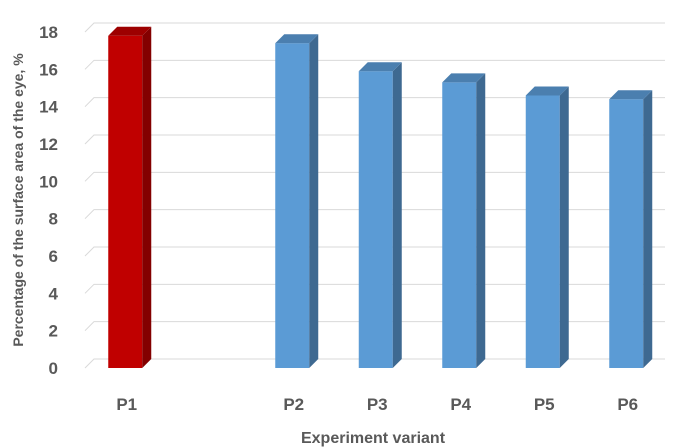 This screenshot has height=447, width=676. What do you see at coordinates (54, 293) in the screenshot?
I see `y-tick-label: 4` at bounding box center [54, 293].